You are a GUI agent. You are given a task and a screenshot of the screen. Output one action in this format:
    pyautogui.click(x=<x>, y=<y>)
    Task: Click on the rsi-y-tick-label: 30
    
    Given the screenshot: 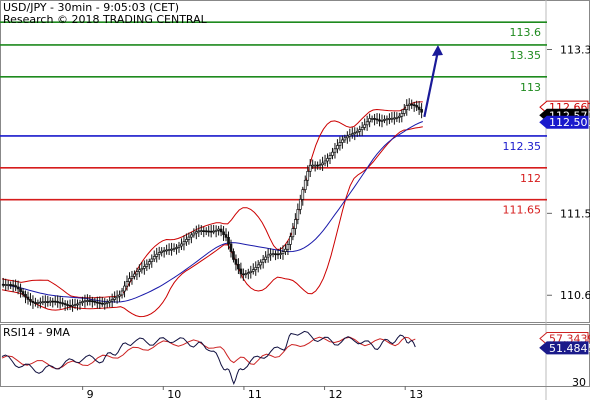 What is the action you would take?
    pyautogui.click(x=579, y=382)
    